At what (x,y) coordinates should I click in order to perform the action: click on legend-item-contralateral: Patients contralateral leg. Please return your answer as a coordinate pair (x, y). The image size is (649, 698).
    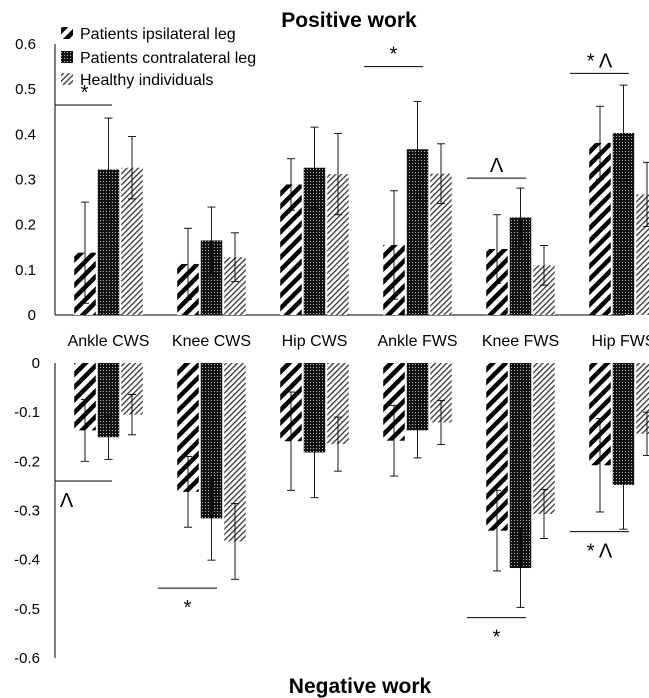
    Looking at the image, I should click on (158, 58).